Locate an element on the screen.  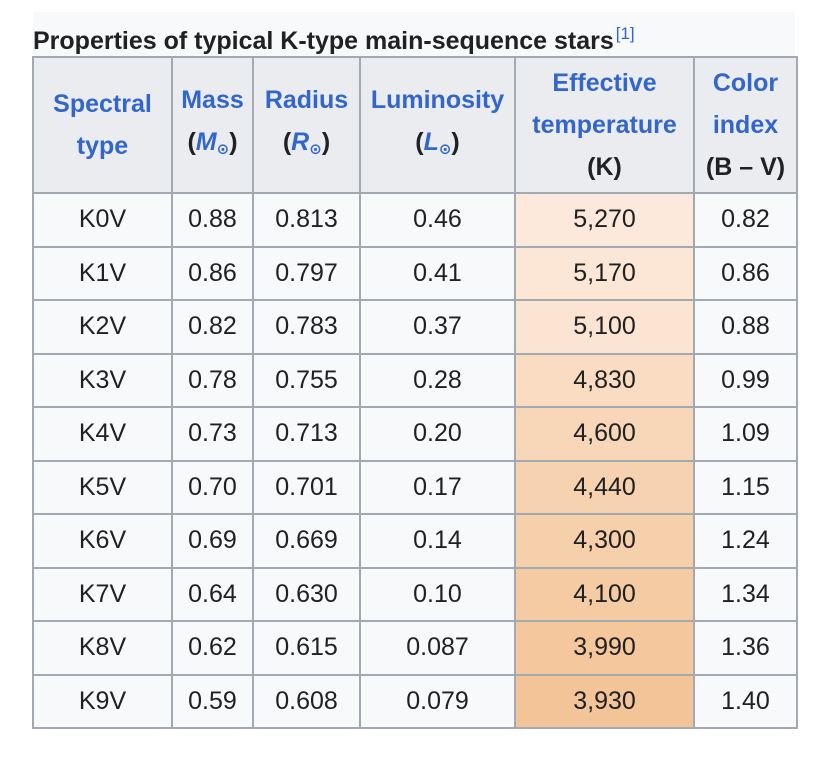
cell-radius: 0.669 is located at coordinates (306, 541).